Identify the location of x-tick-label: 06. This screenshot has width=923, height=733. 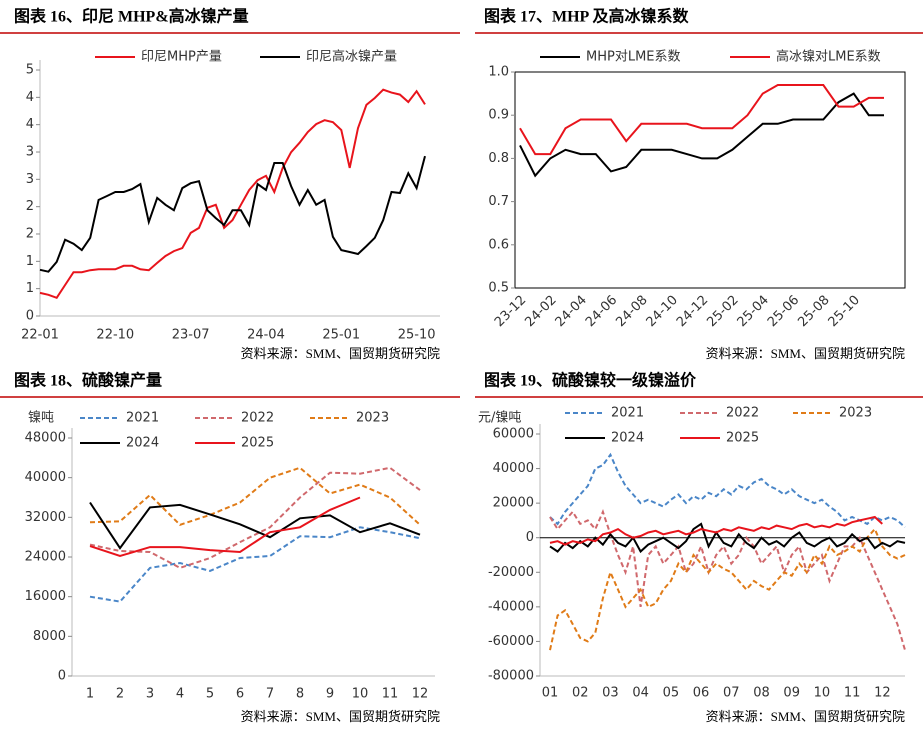
(701, 693).